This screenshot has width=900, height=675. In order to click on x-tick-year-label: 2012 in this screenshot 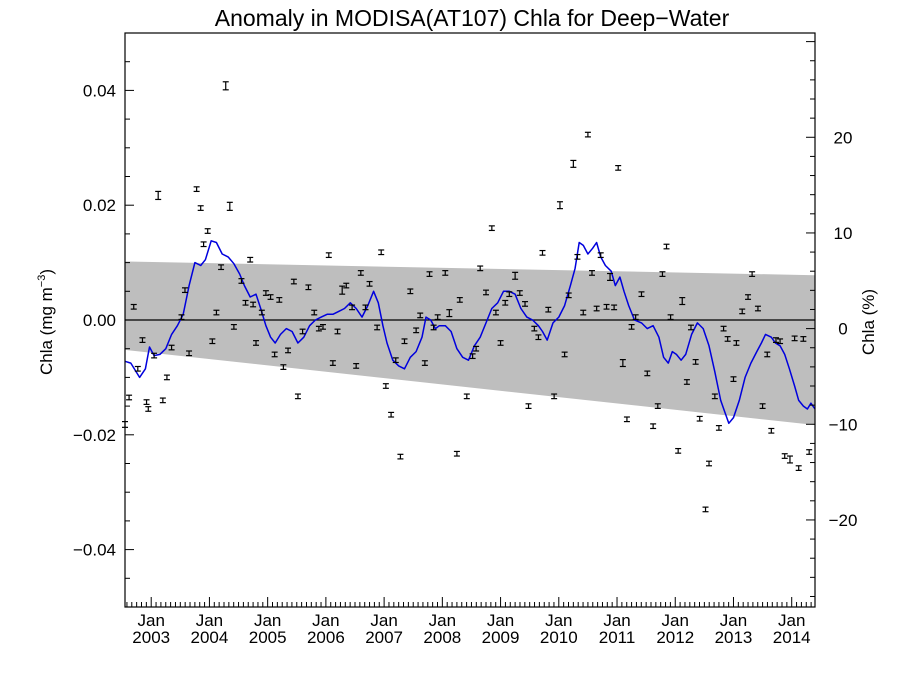, I will do `click(675, 637)`.